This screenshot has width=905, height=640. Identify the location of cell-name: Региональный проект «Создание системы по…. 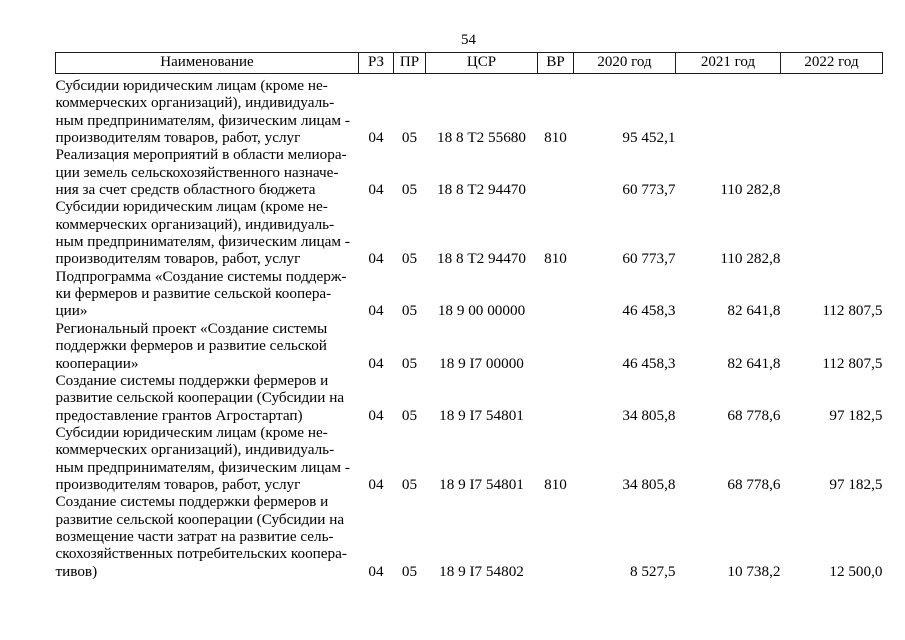
(191, 345).